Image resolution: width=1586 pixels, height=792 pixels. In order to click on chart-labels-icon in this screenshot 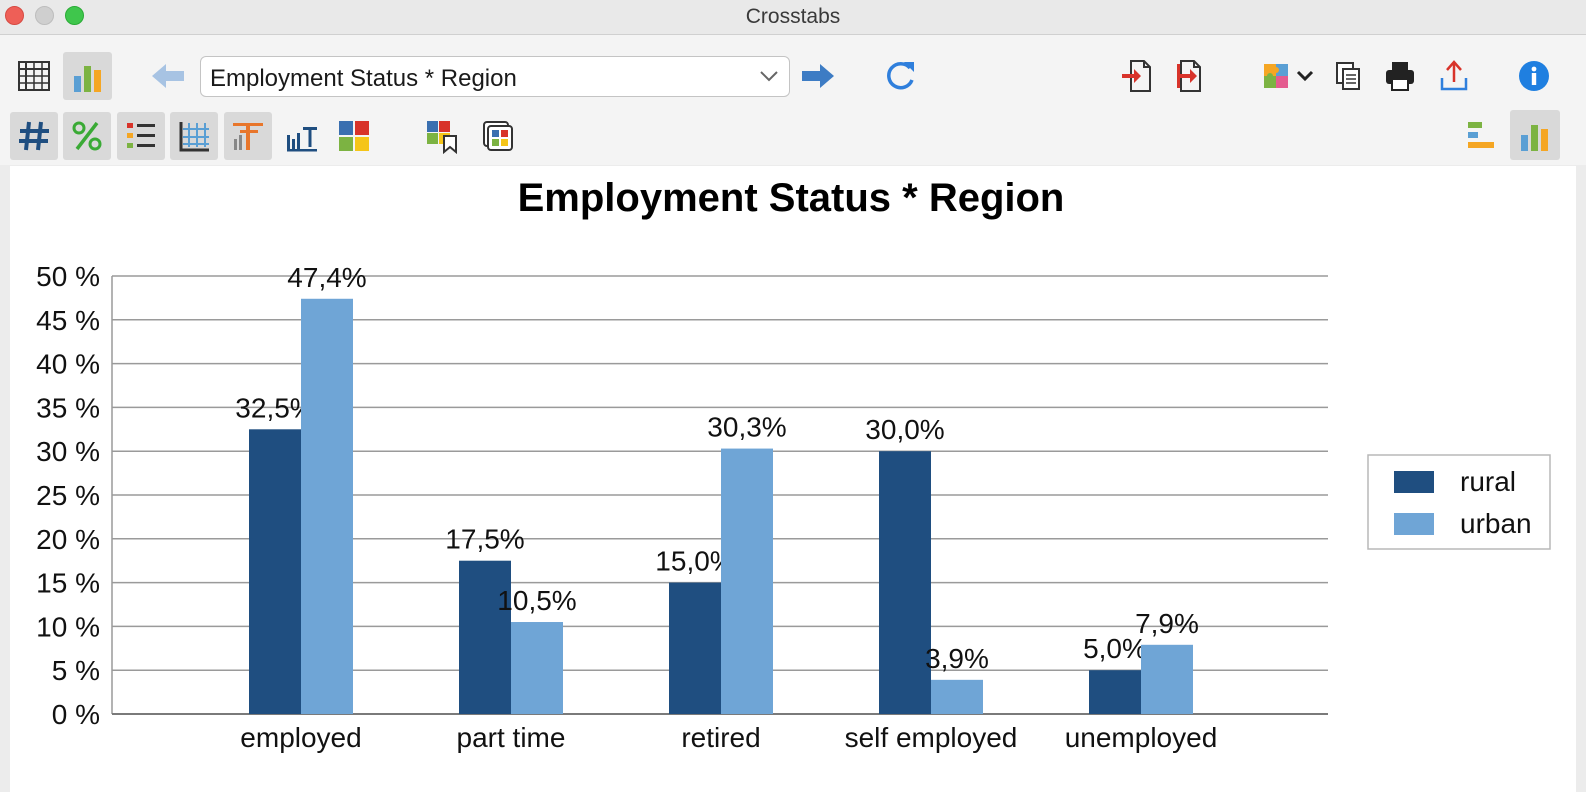, I will do `click(302, 139)`.